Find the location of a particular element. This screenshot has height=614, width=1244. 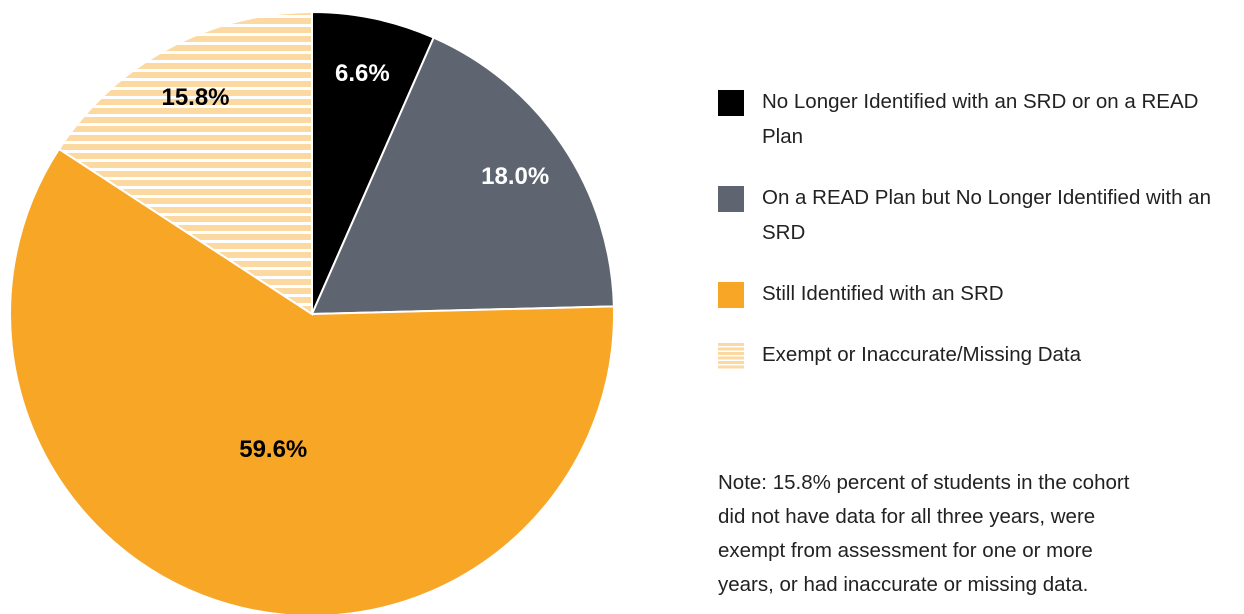

note-line: exempt from assessment for one or more is located at coordinates (905, 550).